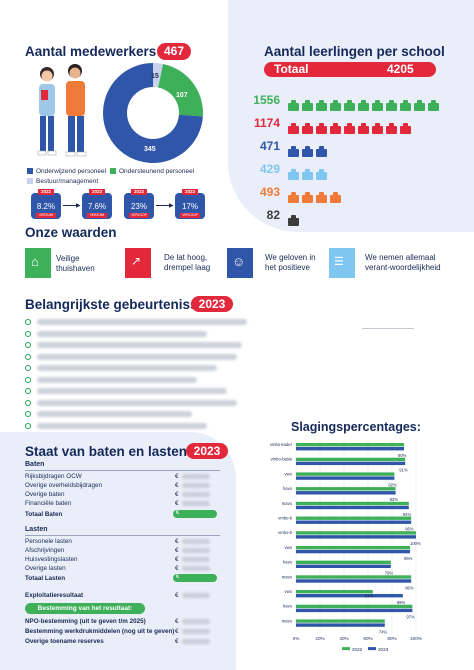  What do you see at coordinates (97, 204) in the screenshot?
I see `absence-2023-card: 2023 7.6% VERZUIM` at bounding box center [97, 204].